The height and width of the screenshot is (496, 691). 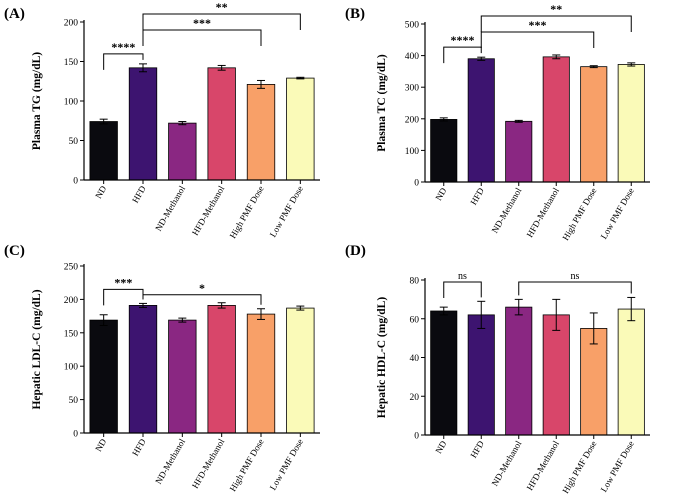 What do you see at coordinates (415, 359) in the screenshot?
I see `y-tick-label: 40` at bounding box center [415, 359].